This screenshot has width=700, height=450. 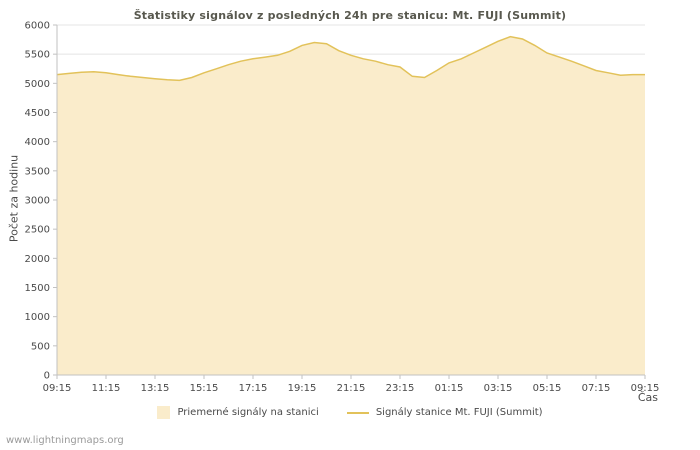 I want to click on svg-text: 2000, so click(x=37, y=259).